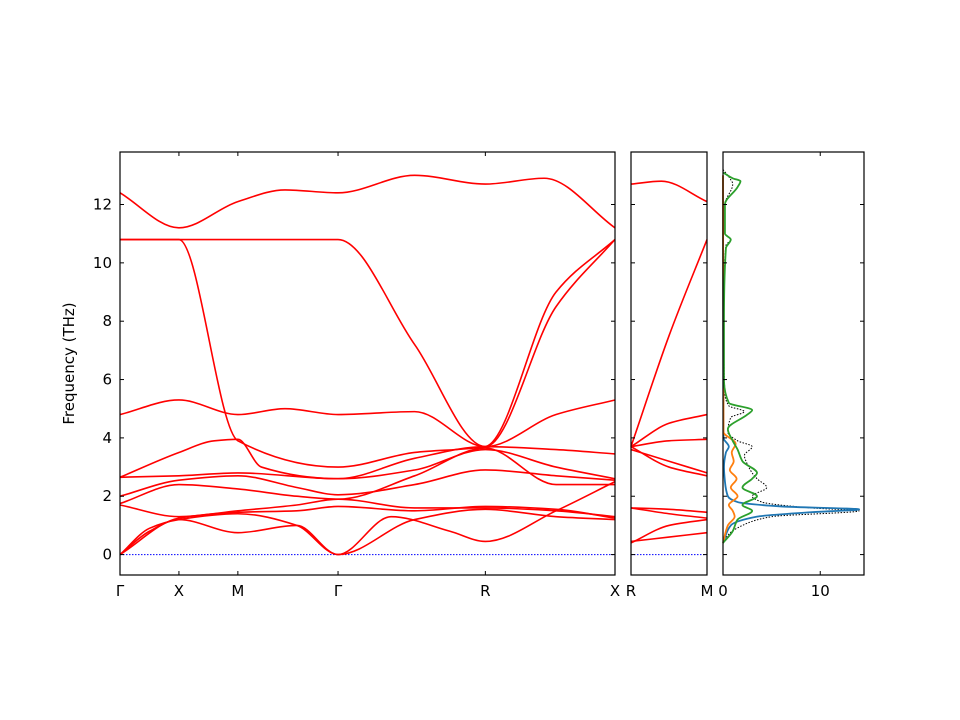  What do you see at coordinates (107, 321) in the screenshot?
I see `y-tick-label: 8` at bounding box center [107, 321].